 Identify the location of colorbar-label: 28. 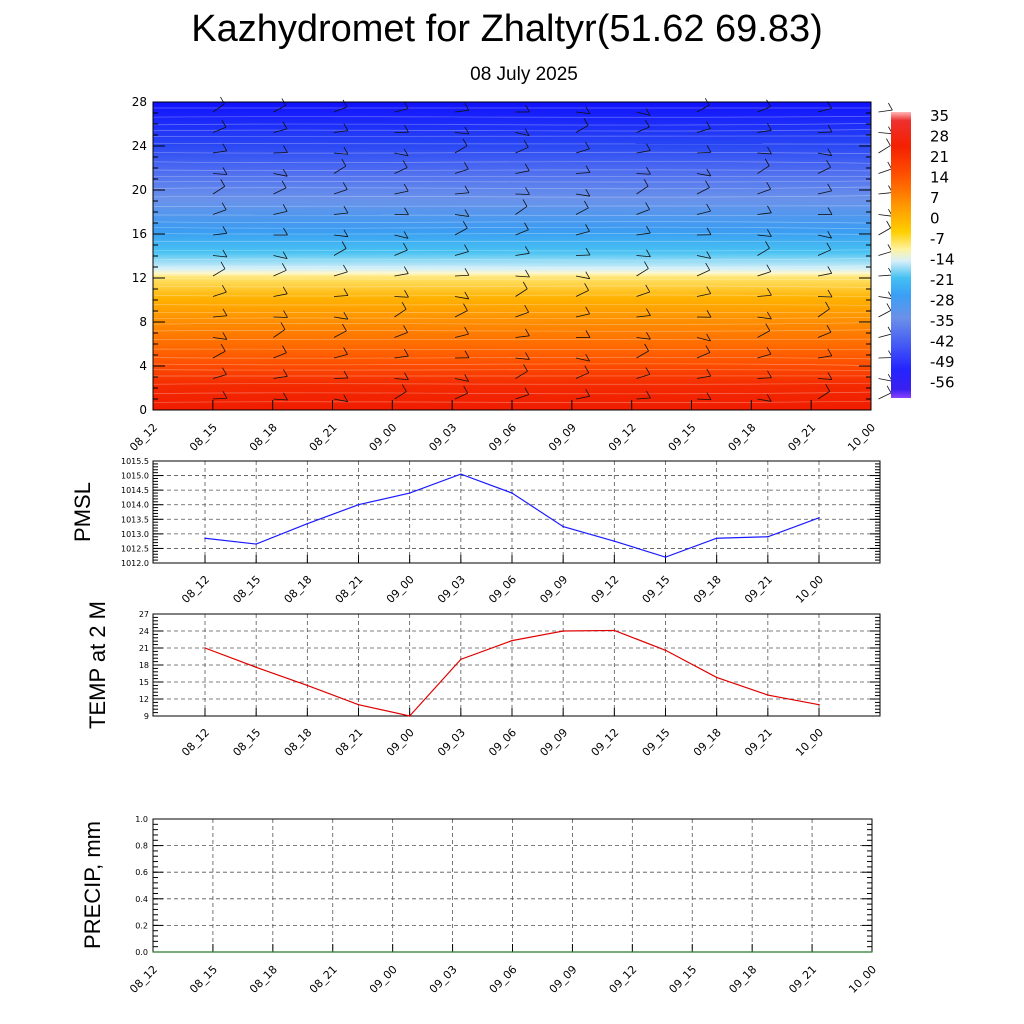
(939, 137).